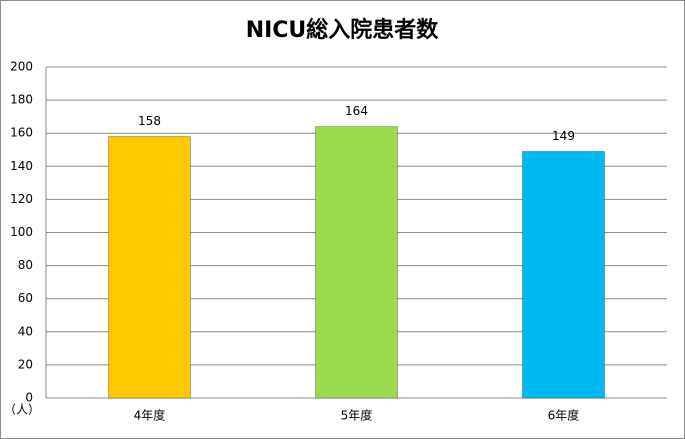 This screenshot has width=685, height=439. What do you see at coordinates (21, 67) in the screenshot?
I see `y-tick-label: 200` at bounding box center [21, 67].